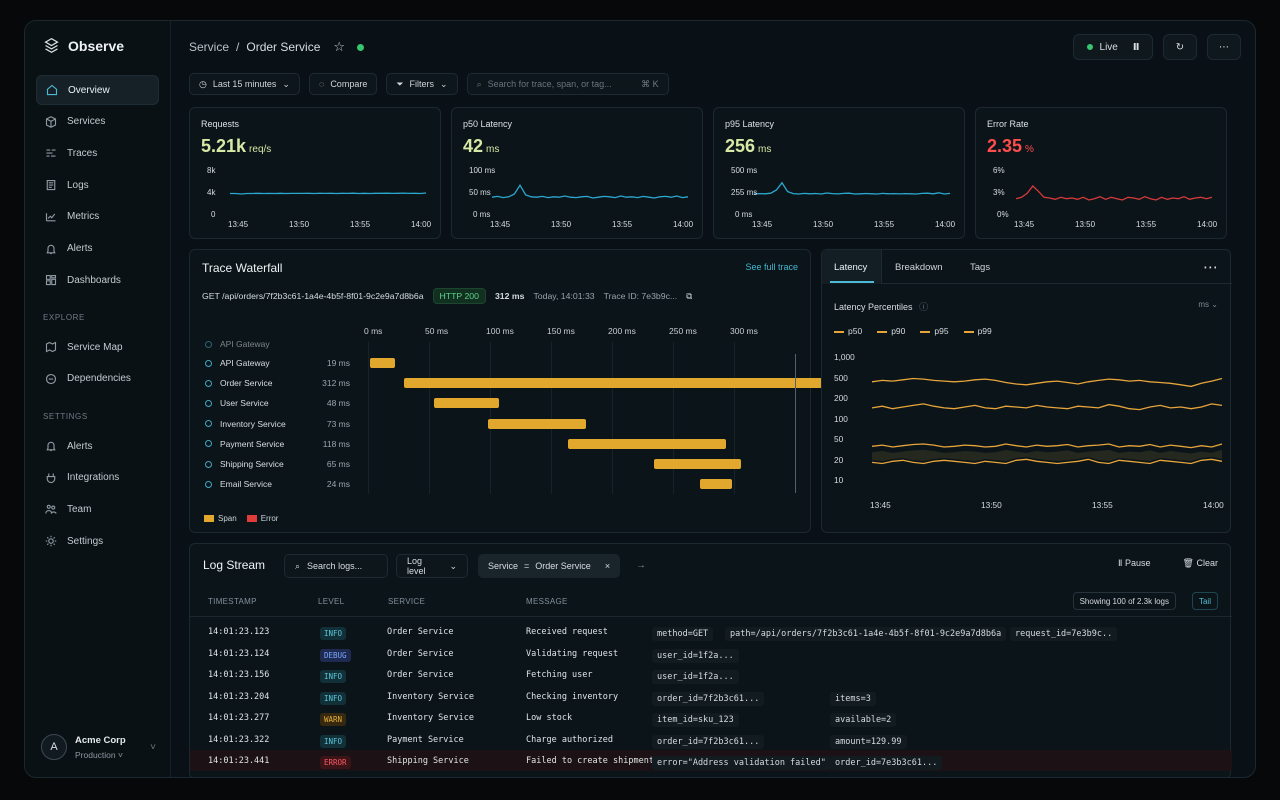 The width and height of the screenshot is (1280, 800). I want to click on brand: Observe, so click(83, 45).